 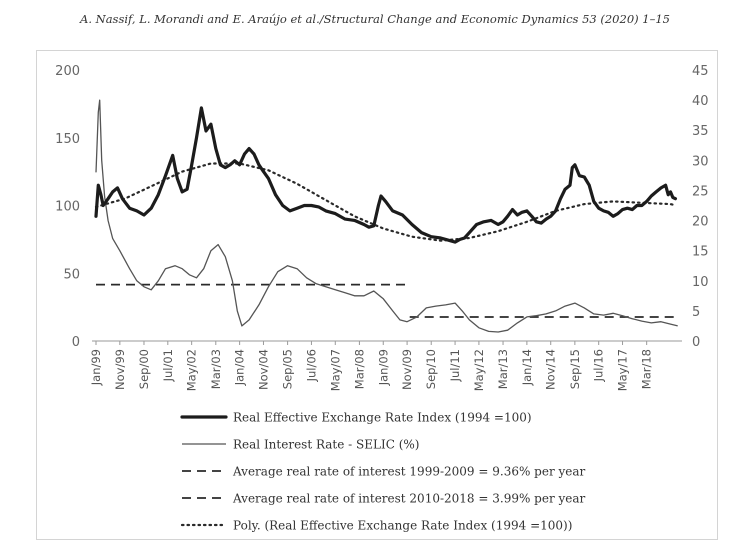 What do you see at coordinates (240, 367) in the screenshot?
I see `x-tick-label: Jan/04` at bounding box center [240, 367].